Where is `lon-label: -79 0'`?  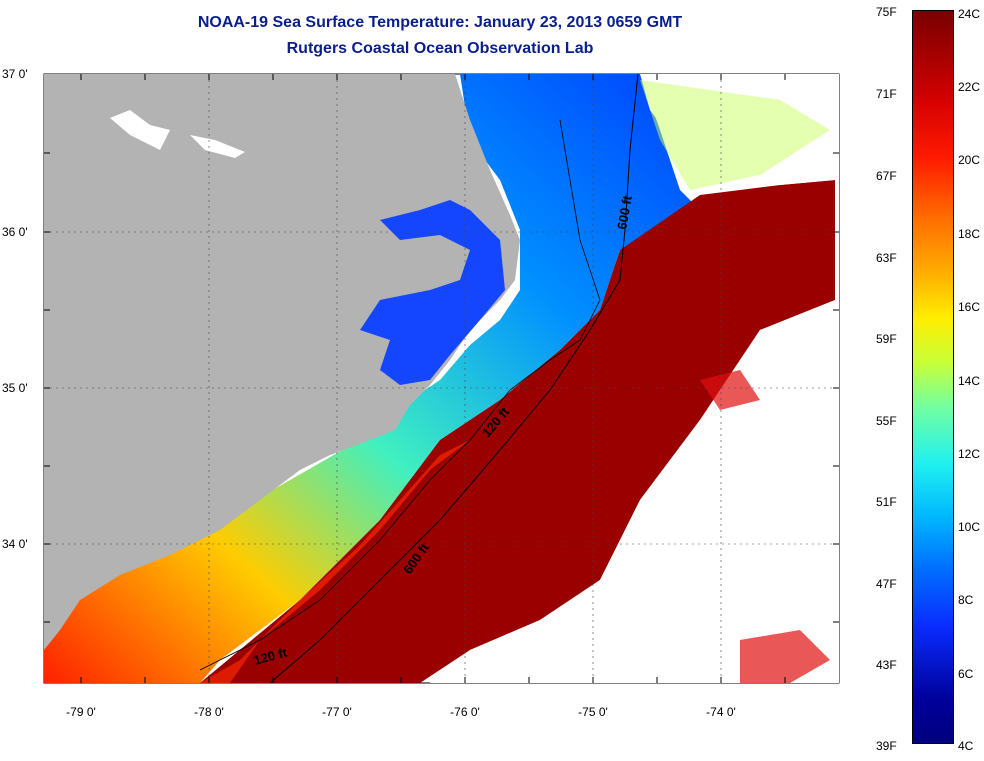
lon-label: -79 0' is located at coordinates (81, 712).